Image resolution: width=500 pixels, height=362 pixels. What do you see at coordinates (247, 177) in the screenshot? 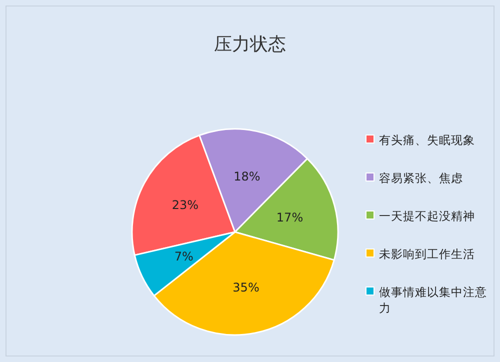
I see `data-label: 18%` at bounding box center [247, 177].